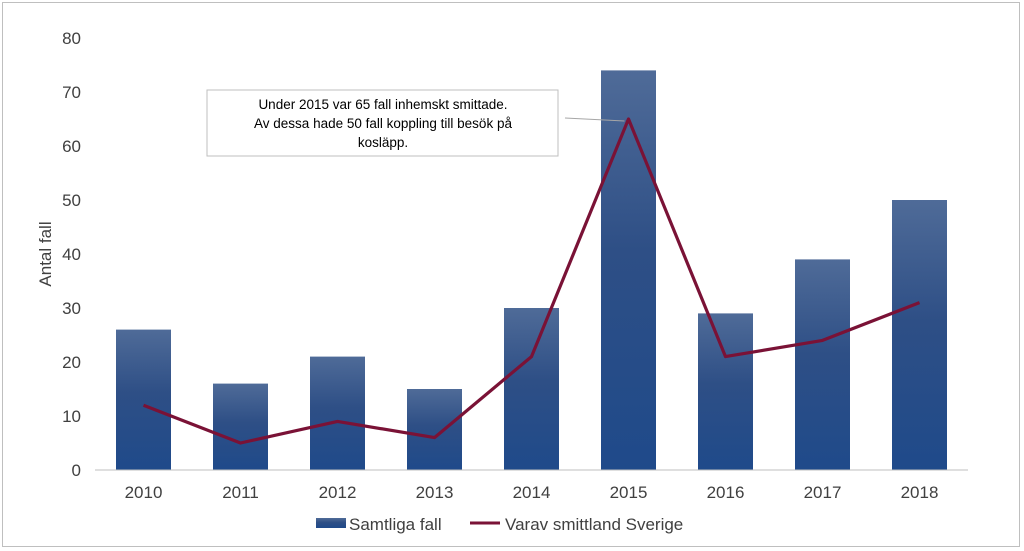 This screenshot has height=551, width=1024. I want to click on bar-2016, so click(725, 391).